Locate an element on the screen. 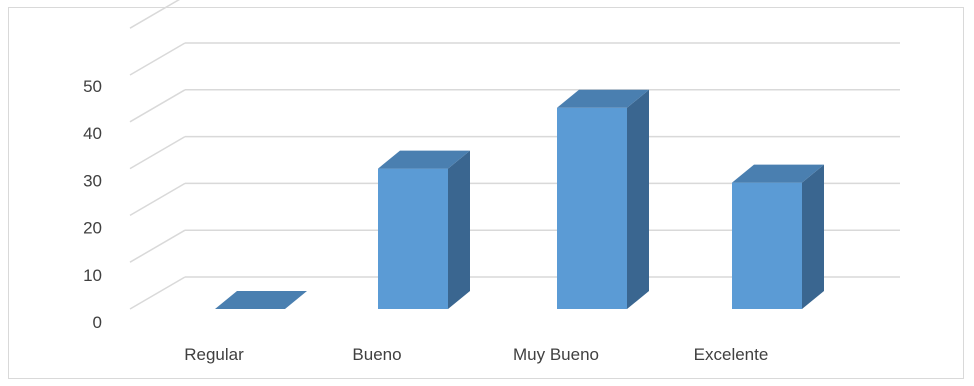 The height and width of the screenshot is (386, 974). x-category-label: Bueno is located at coordinates (376, 354).